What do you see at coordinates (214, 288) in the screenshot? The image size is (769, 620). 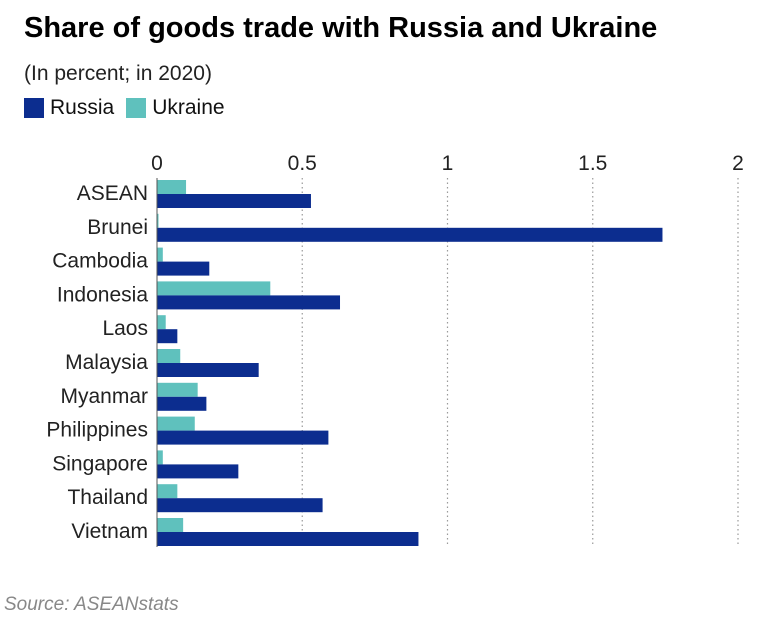 I see `bar-ukraine-indonesia` at bounding box center [214, 288].